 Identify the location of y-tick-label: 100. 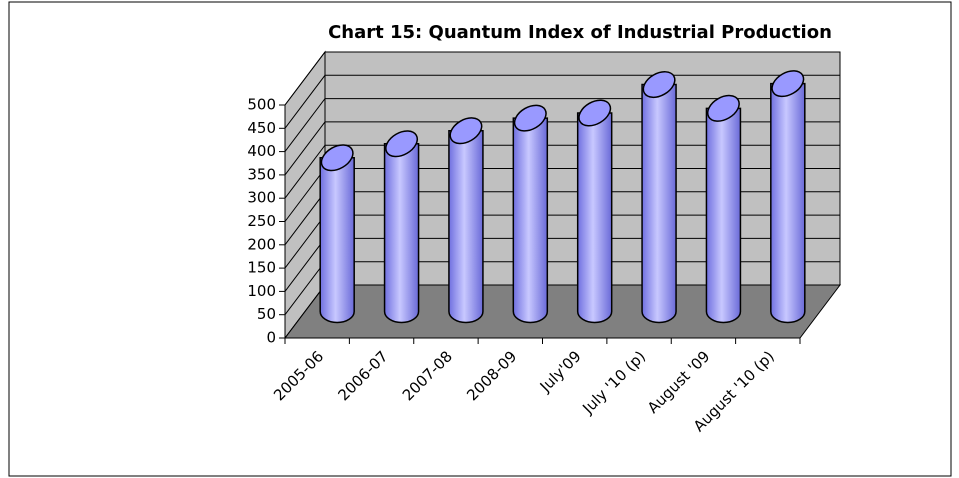
(261, 291).